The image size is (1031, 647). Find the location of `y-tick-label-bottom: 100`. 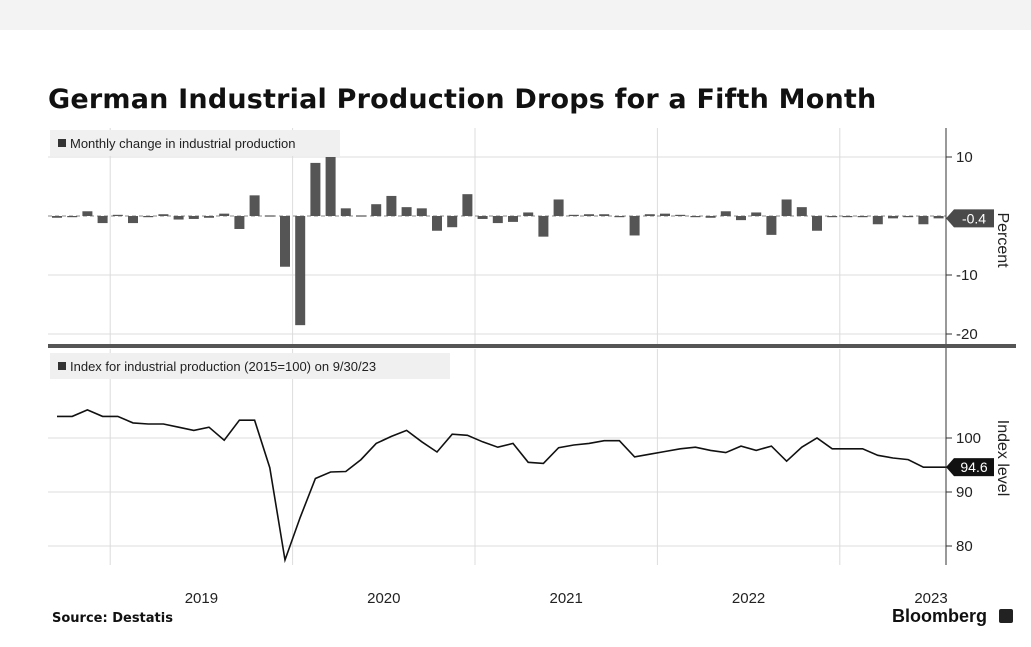

y-tick-label-bottom: 100 is located at coordinates (968, 438).